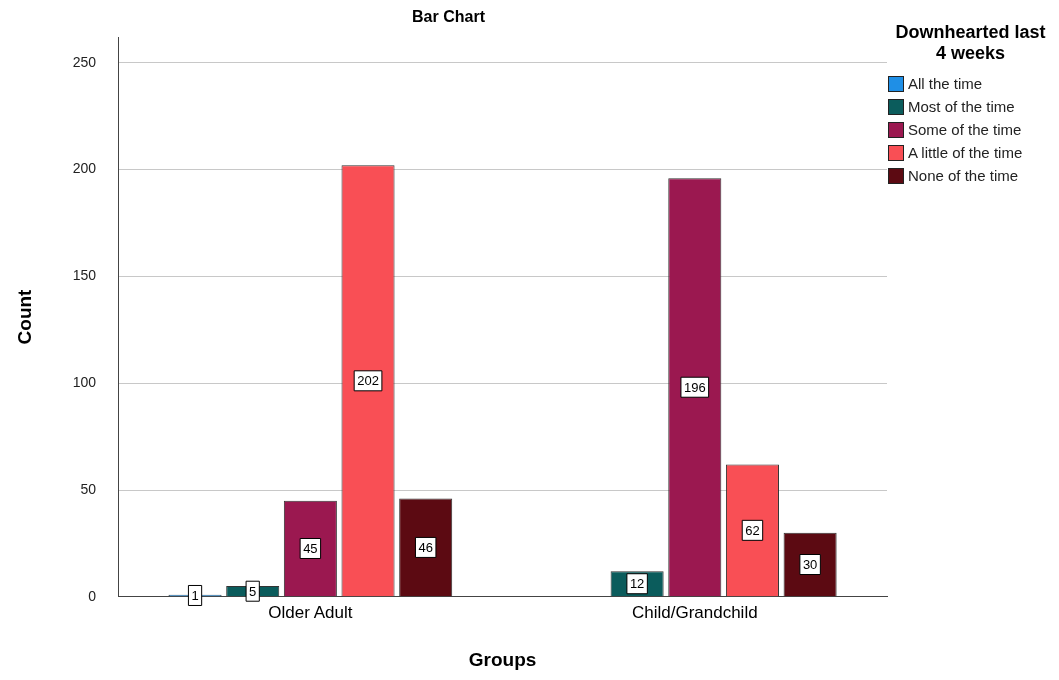  What do you see at coordinates (84, 382) in the screenshot?
I see `y-tick-label: 100` at bounding box center [84, 382].